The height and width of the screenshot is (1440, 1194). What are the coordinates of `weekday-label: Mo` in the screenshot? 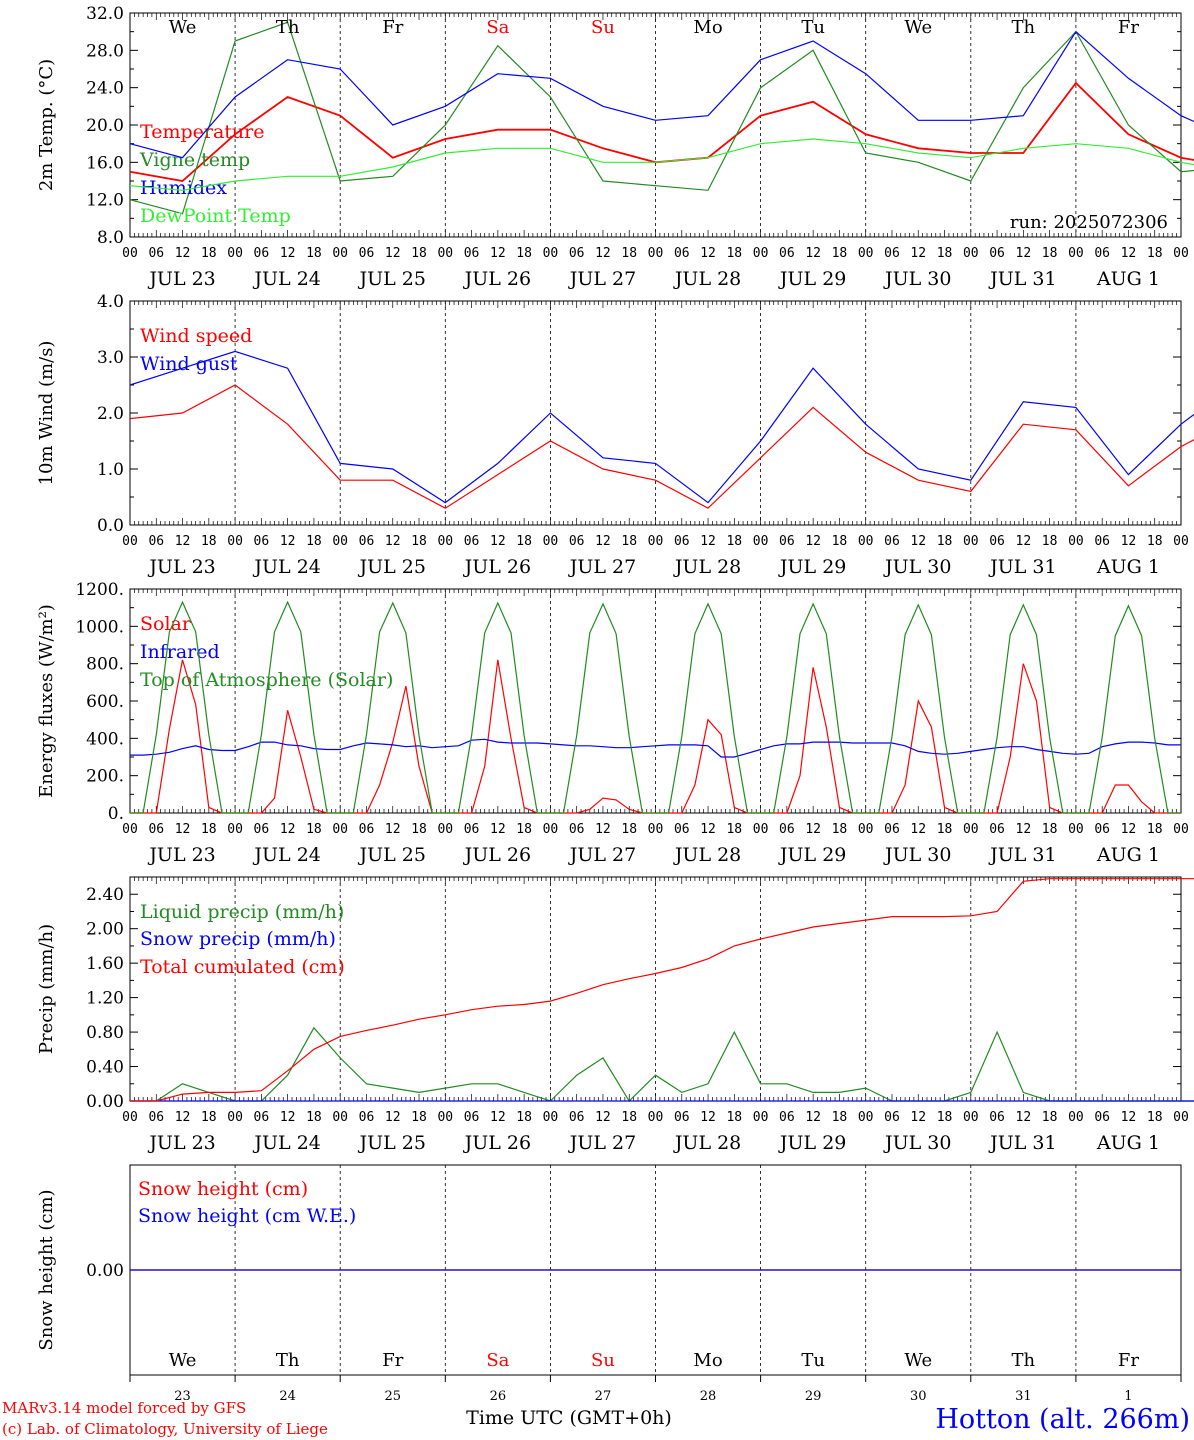 It's located at (707, 1360).